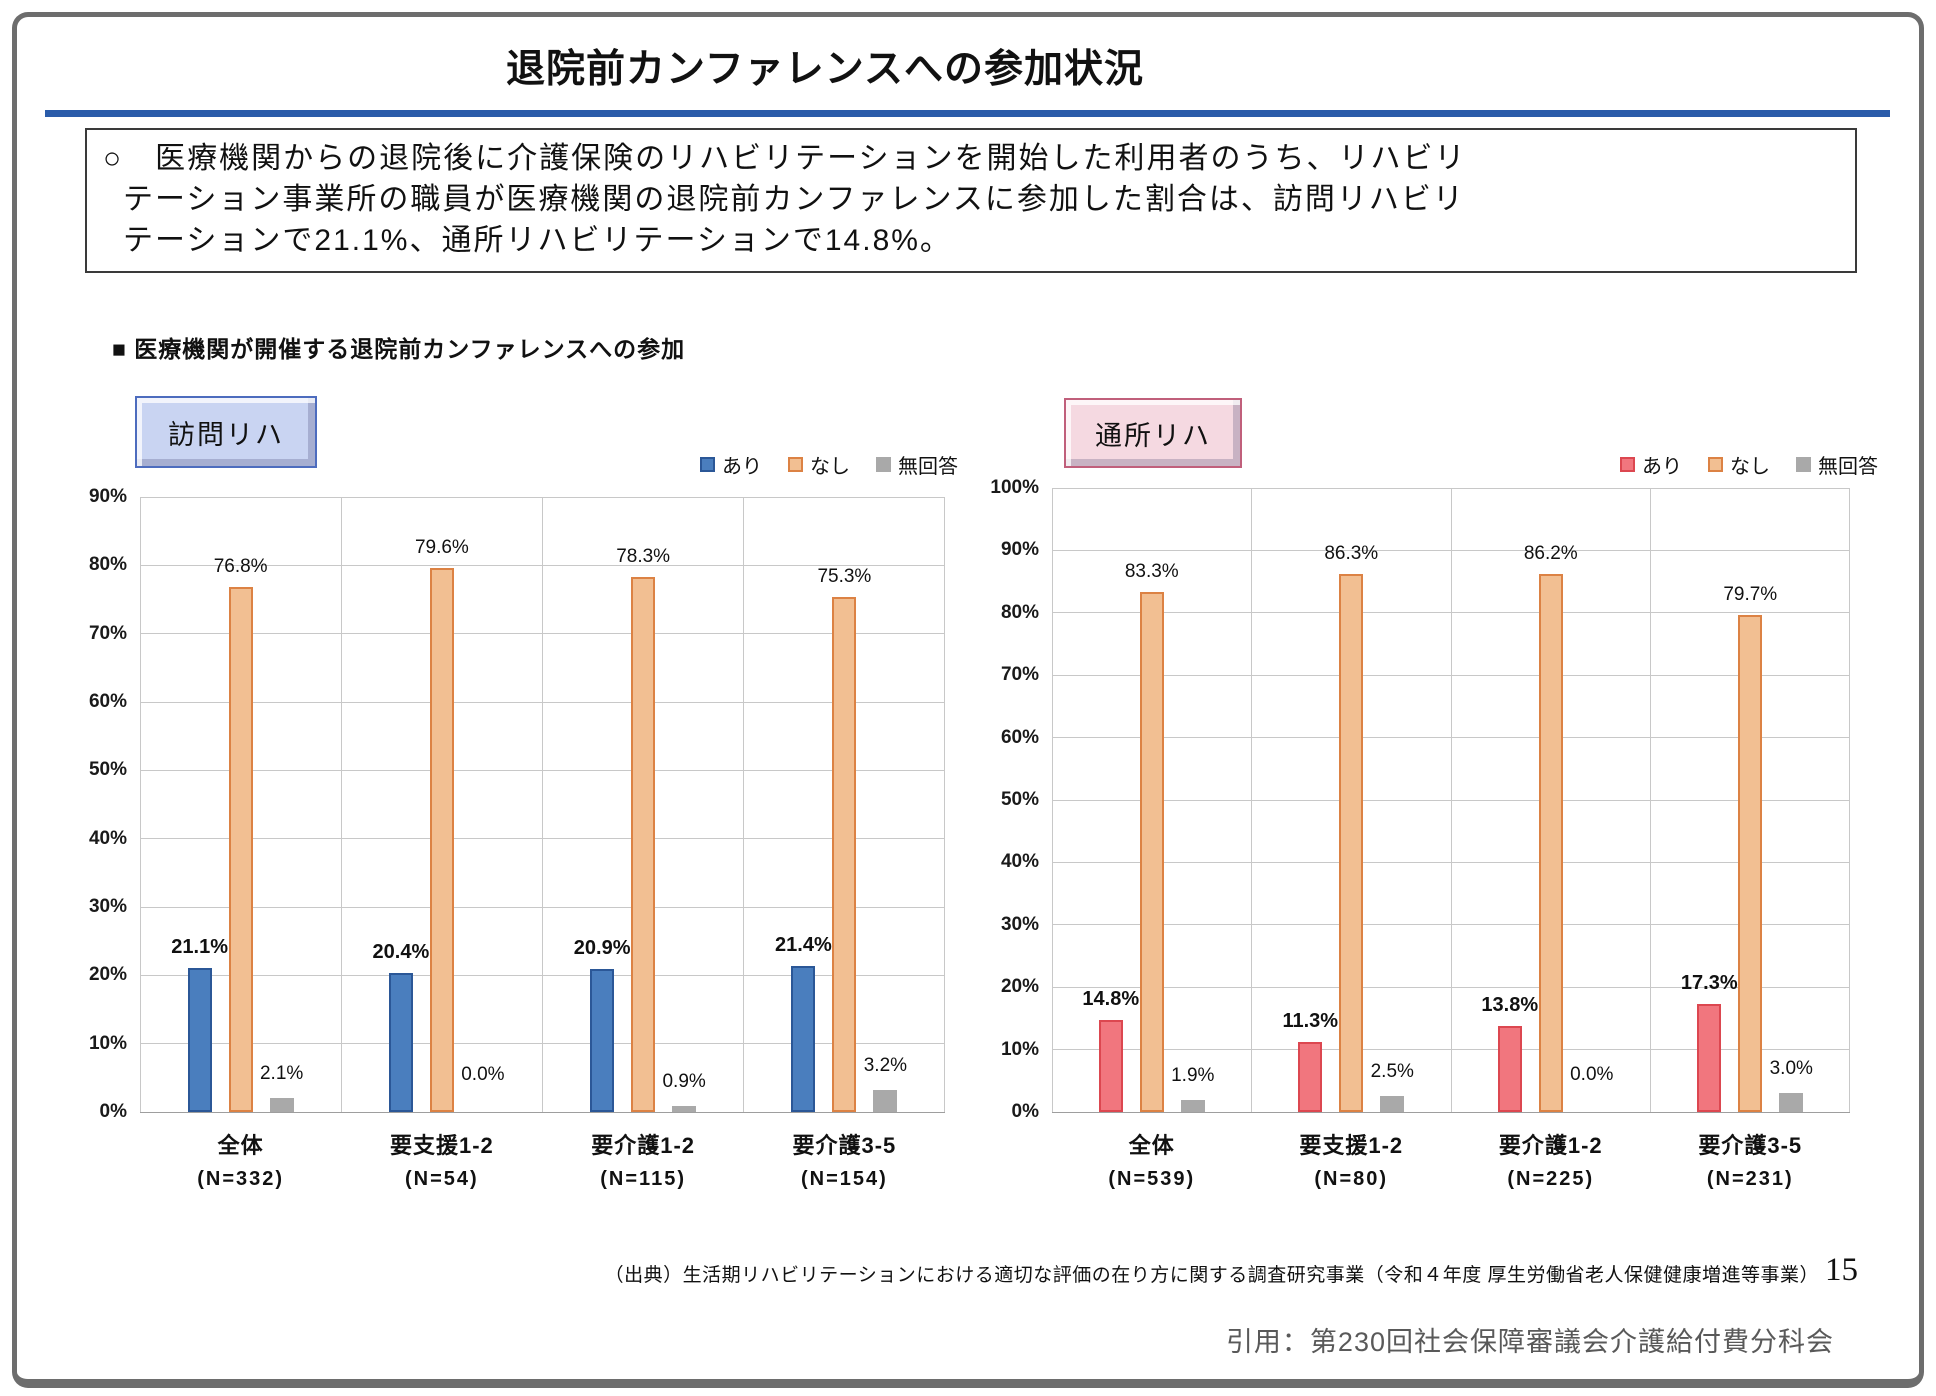  I want to click on category-n-label: (N=80), so click(1351, 1179).